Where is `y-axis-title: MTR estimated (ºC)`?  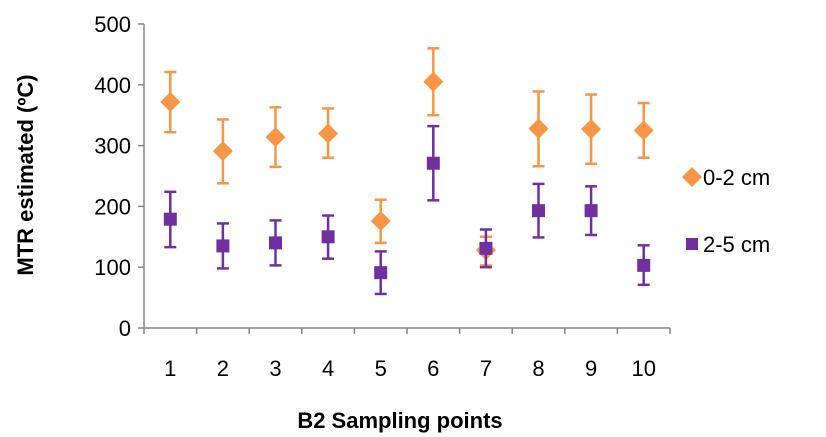
y-axis-title: MTR estimated (ºC) is located at coordinates (25, 174).